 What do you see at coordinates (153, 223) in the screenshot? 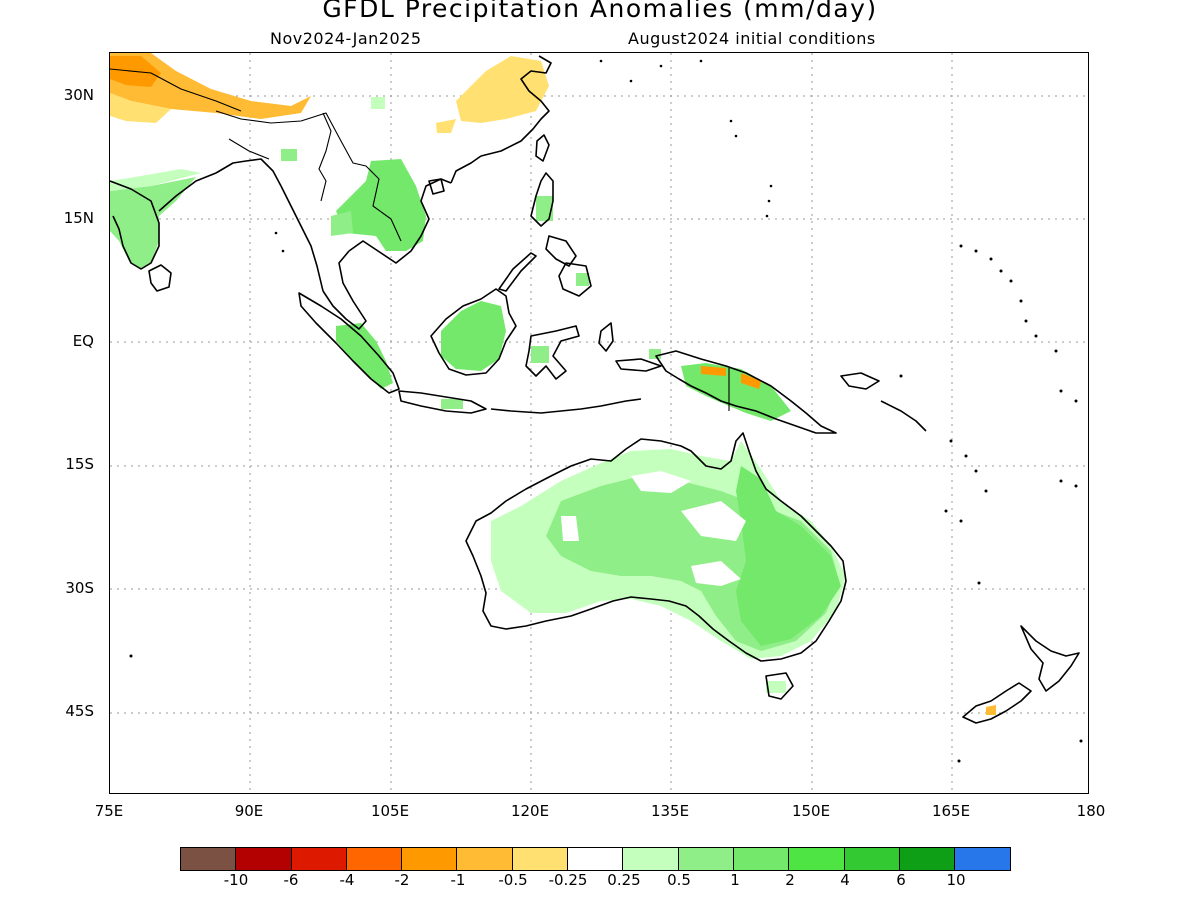
I see `anomaly-wet-india` at bounding box center [153, 223].